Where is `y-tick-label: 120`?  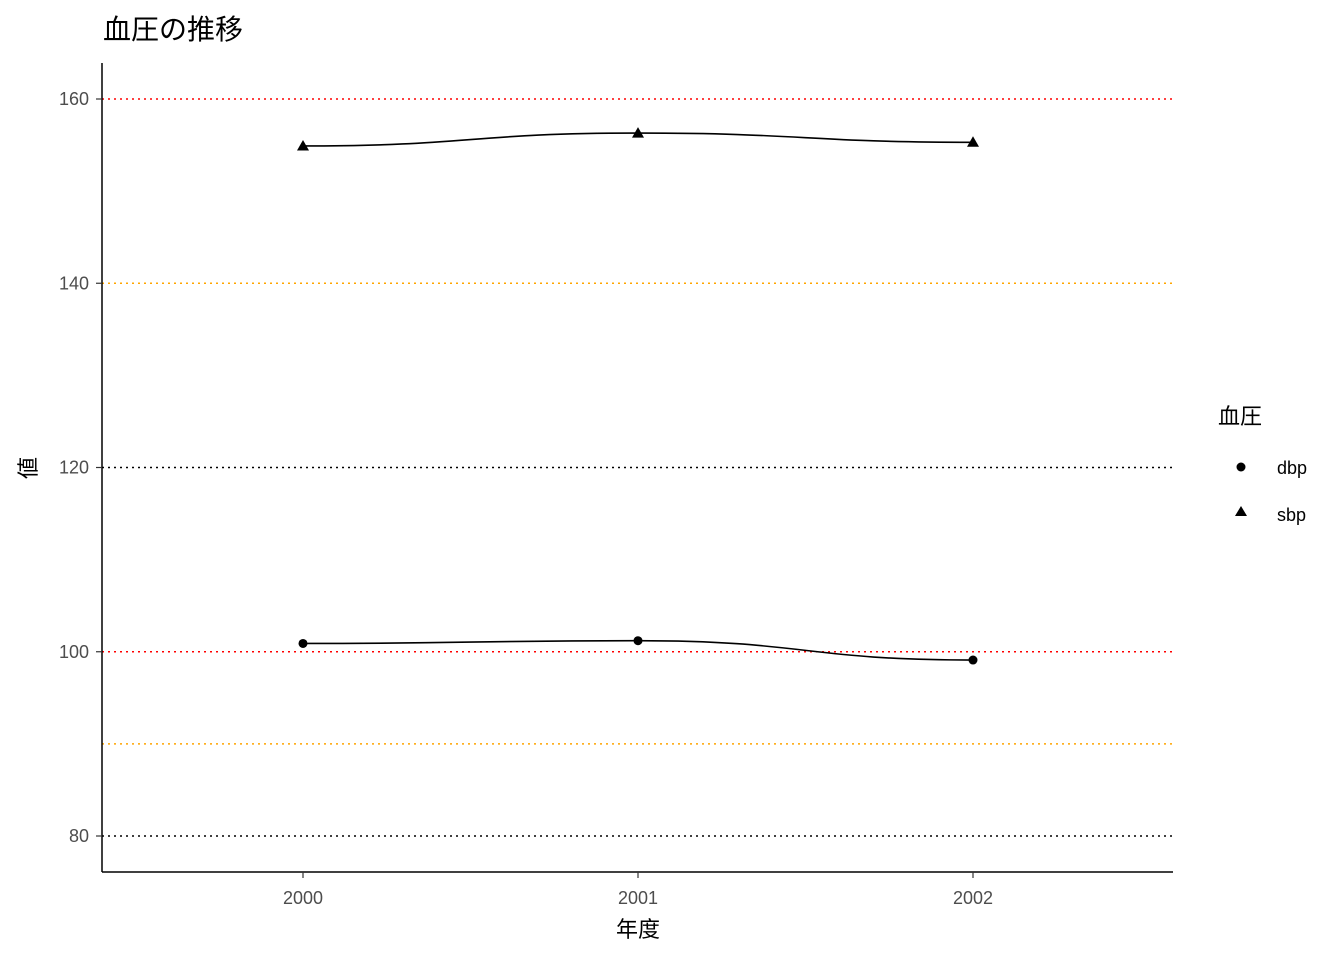 y-tick-label: 120 is located at coordinates (74, 468).